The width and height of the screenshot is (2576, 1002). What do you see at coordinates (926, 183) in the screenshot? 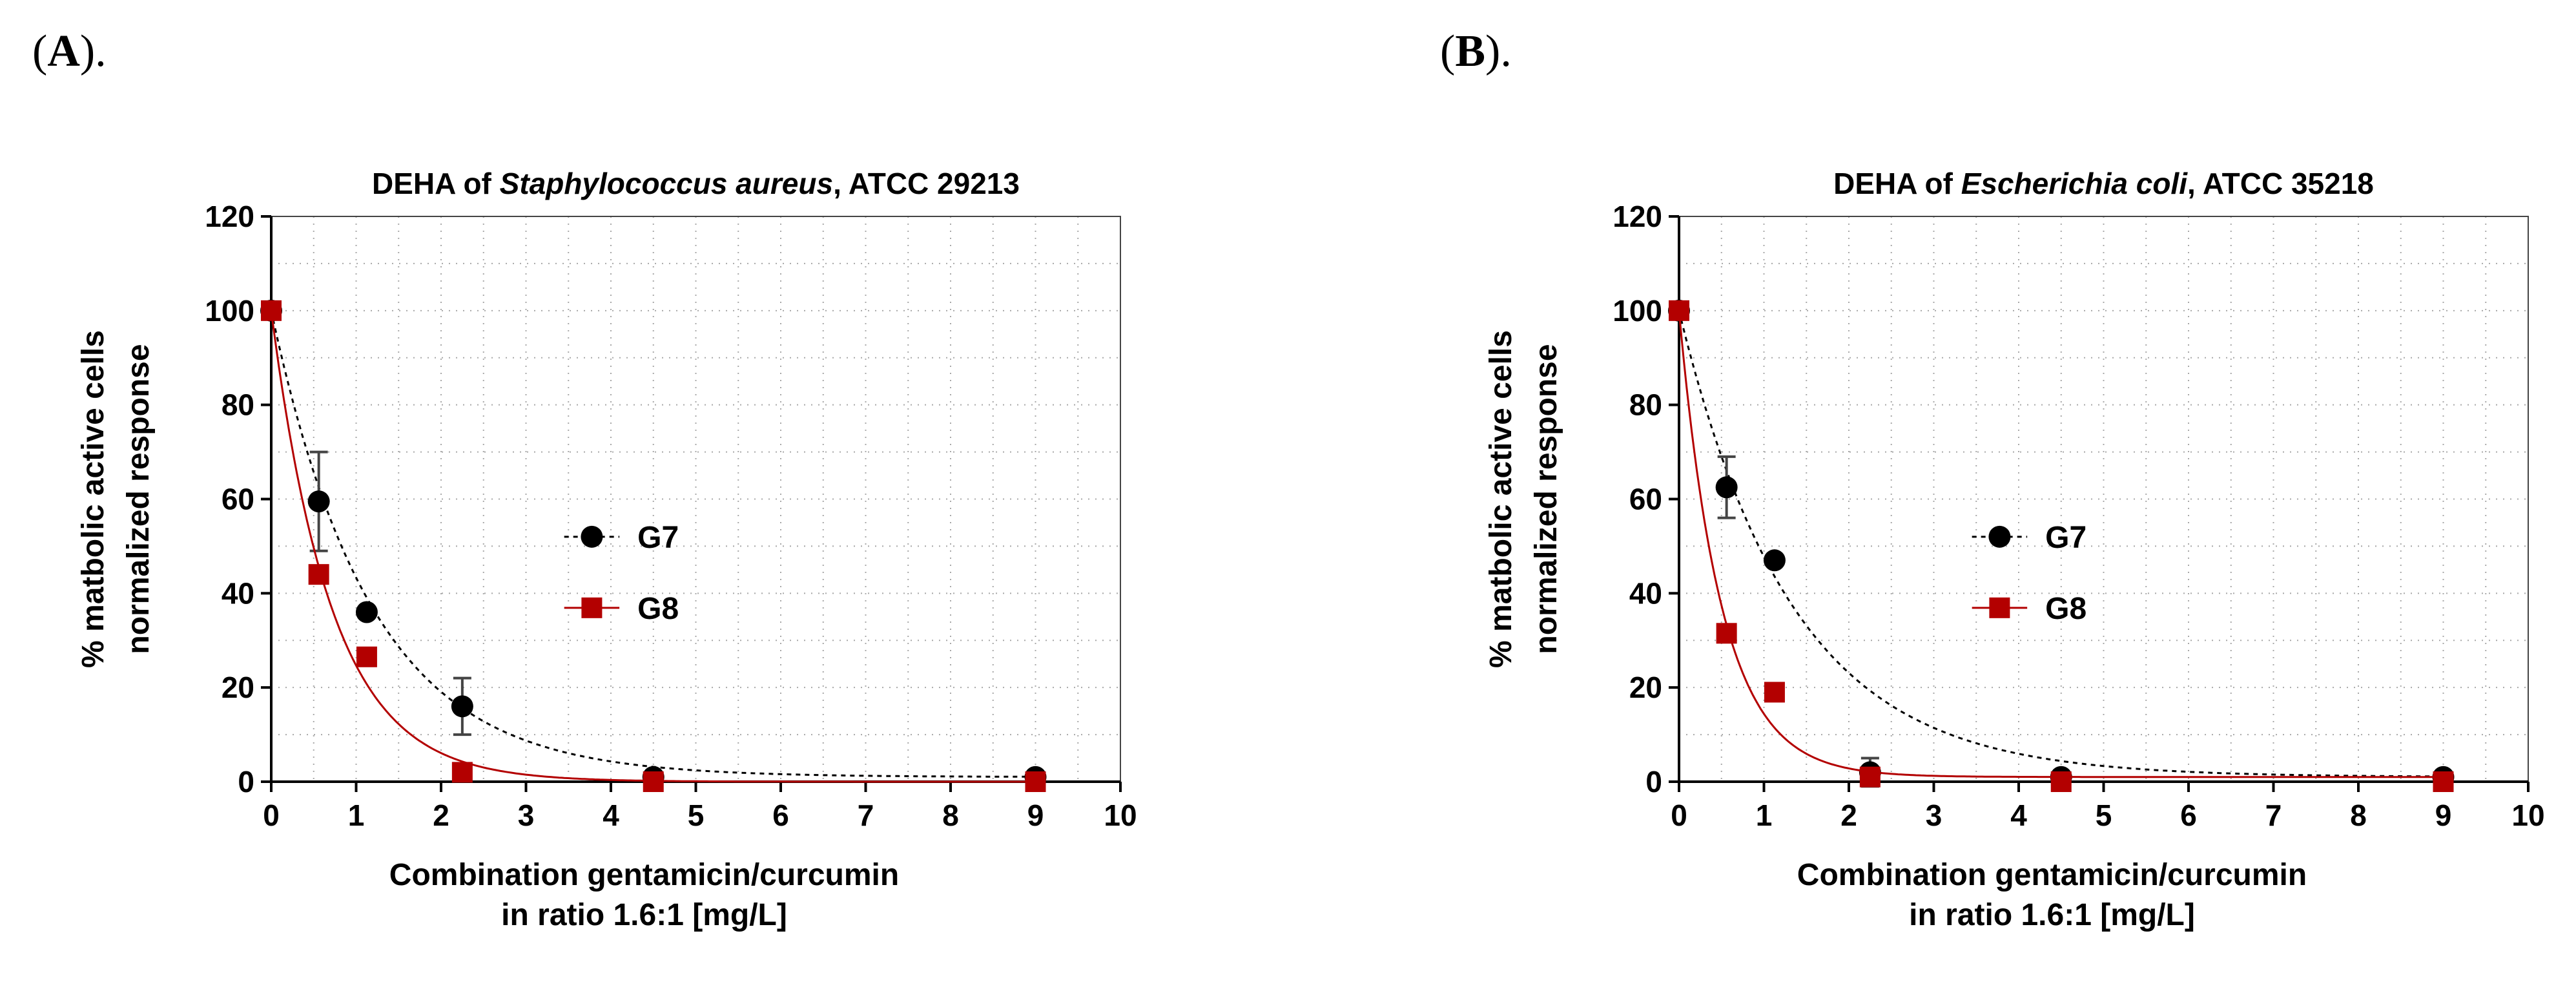
I see `chart-title-strain: , ATCC 29213` at bounding box center [926, 183].